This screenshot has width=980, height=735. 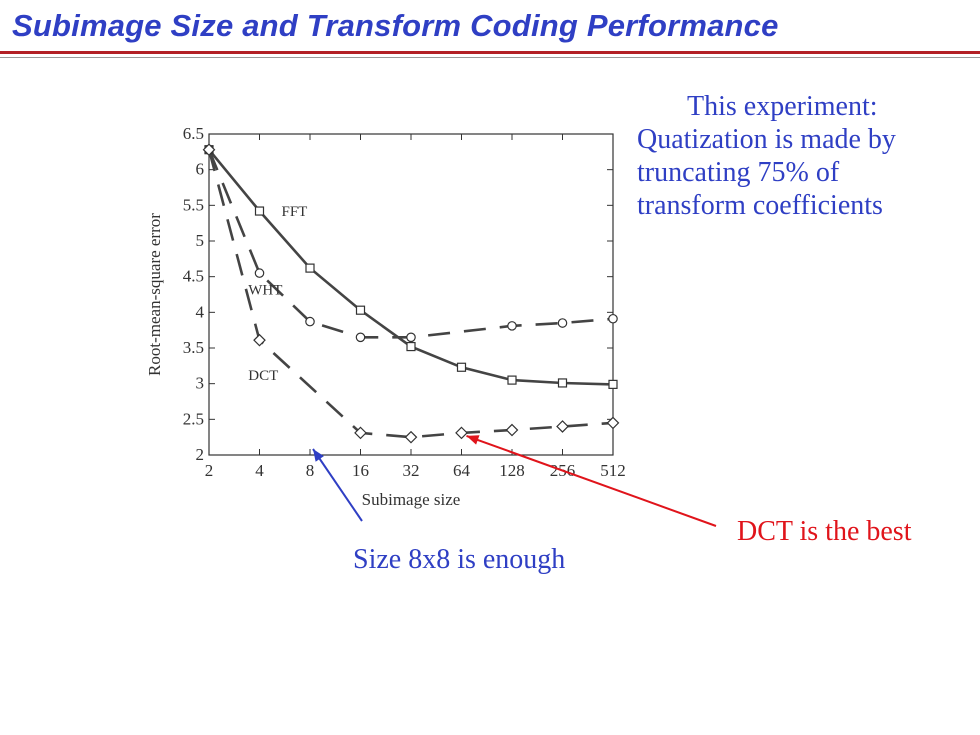 What do you see at coordinates (462, 470) in the screenshot?
I see `x-tick-label: 64` at bounding box center [462, 470].